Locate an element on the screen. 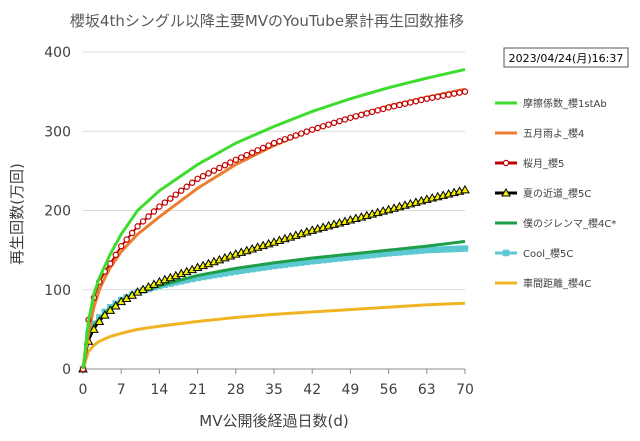 This screenshot has width=640, height=441. legend-label: Cool_櫻5C is located at coordinates (548, 253).